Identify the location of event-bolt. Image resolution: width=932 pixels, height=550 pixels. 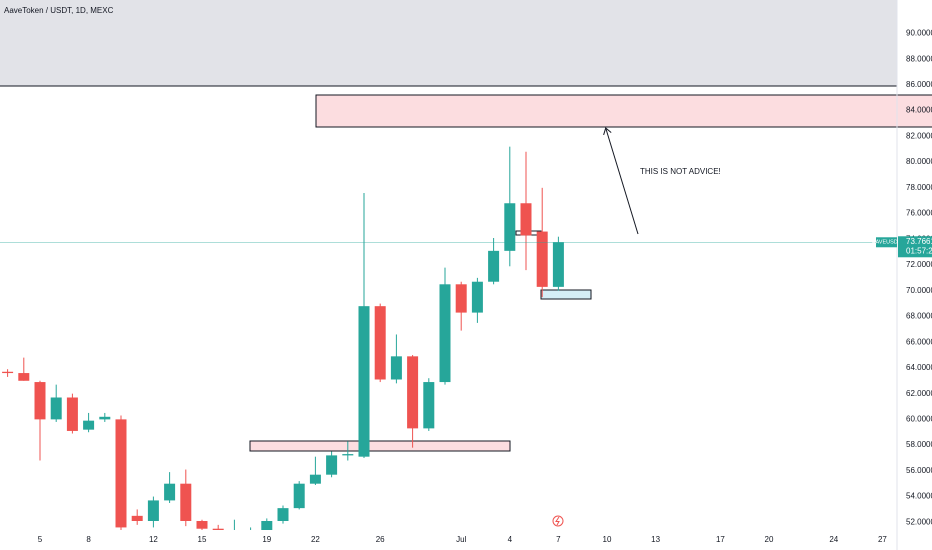
(557, 521).